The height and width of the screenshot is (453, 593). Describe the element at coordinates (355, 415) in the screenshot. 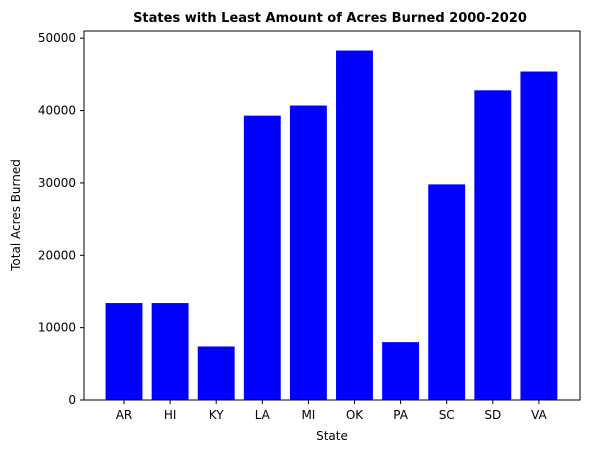

I see `x-tick-label-OK: OK` at that location.